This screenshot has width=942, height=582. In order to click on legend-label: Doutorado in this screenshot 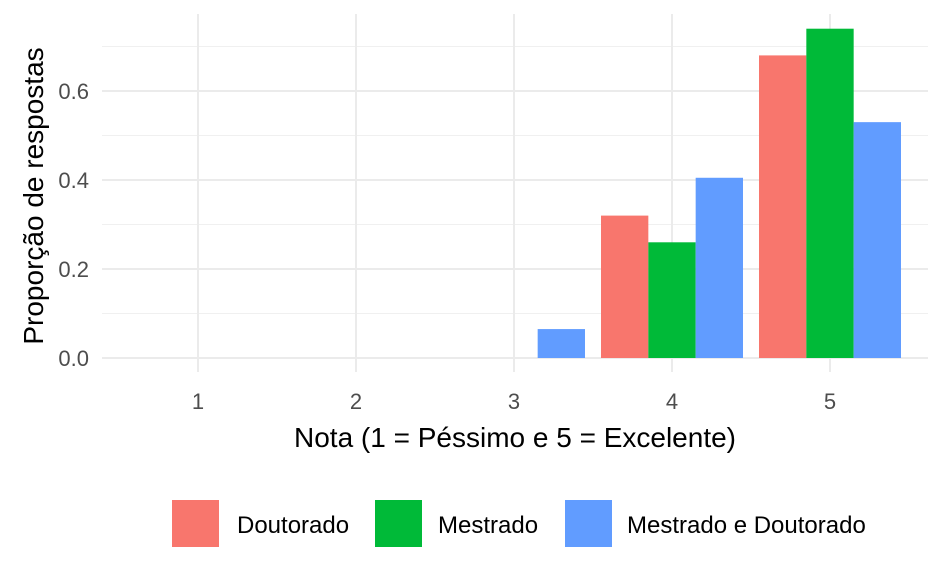, I will do `click(293, 525)`.